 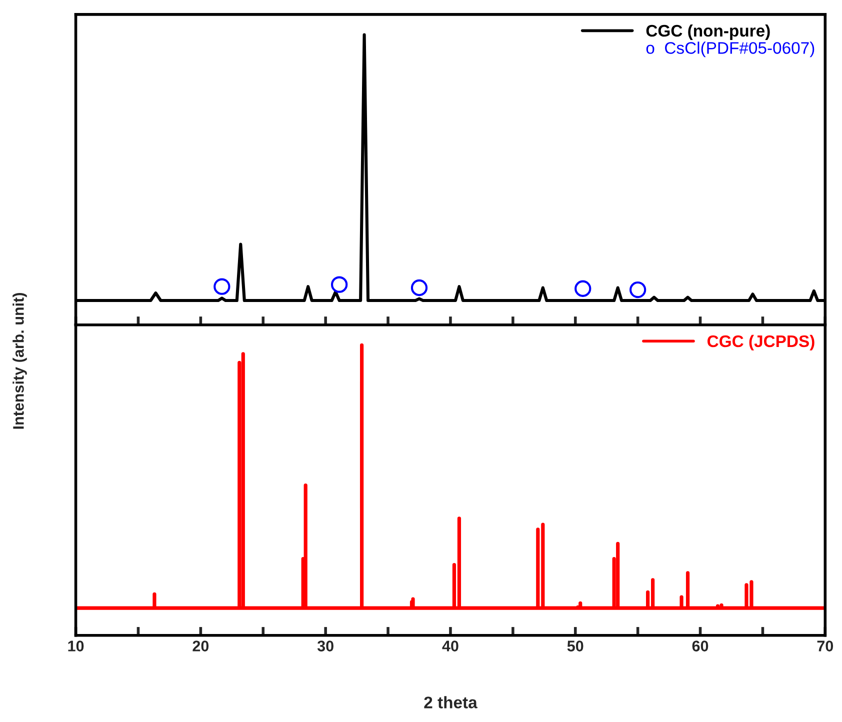 I want to click on x-tick-label: 70, so click(x=825, y=646).